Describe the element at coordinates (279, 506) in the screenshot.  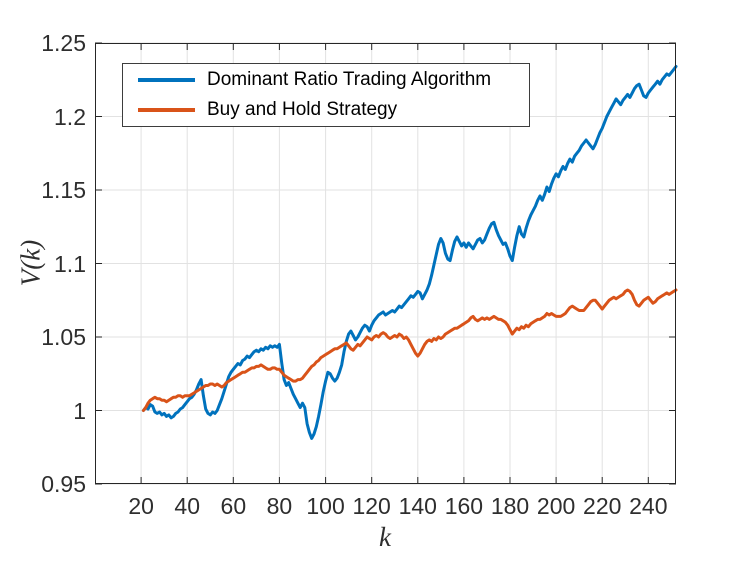
I see `x-tick-label: 80` at that location.